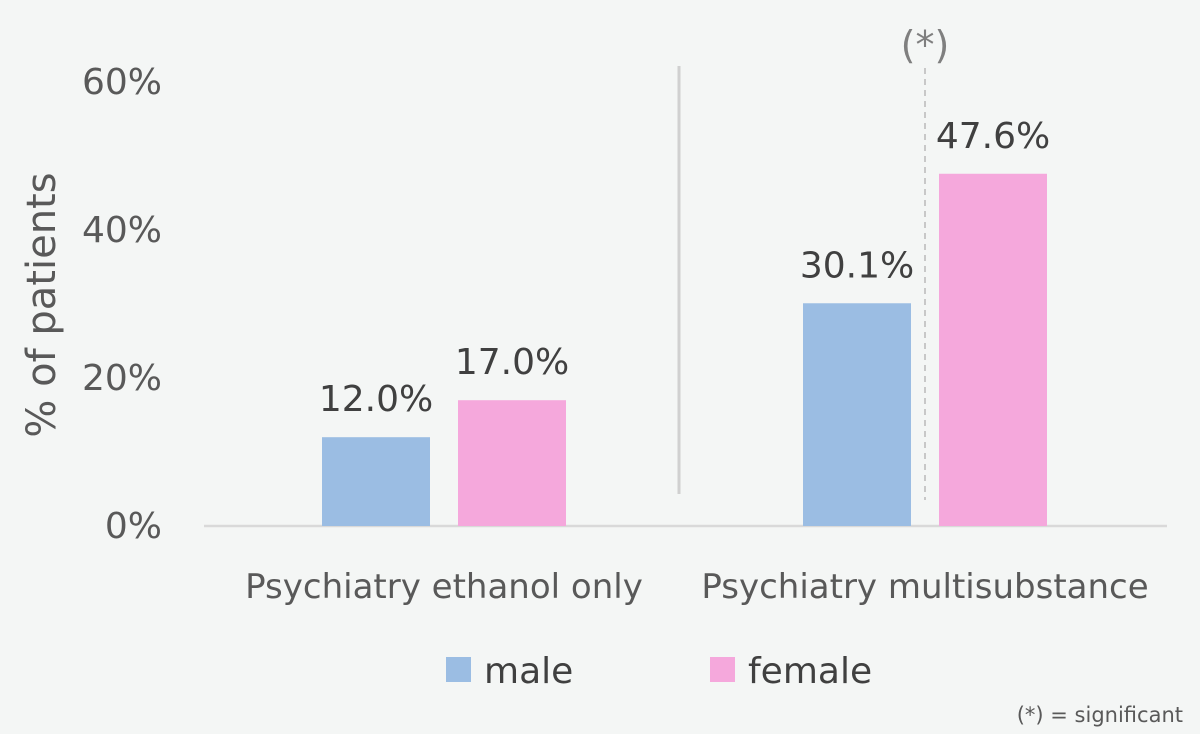 Image resolution: width=1200 pixels, height=734 pixels. What do you see at coordinates (512, 362) in the screenshot?
I see `data-label: 17.0%` at bounding box center [512, 362].